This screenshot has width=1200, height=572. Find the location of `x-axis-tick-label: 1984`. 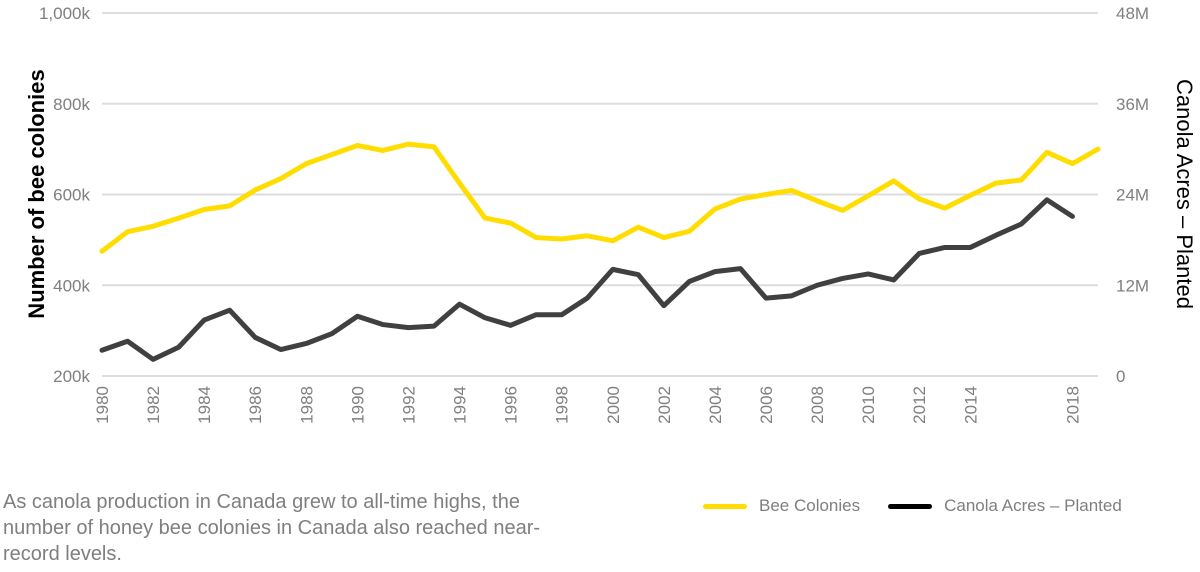

x-axis-tick-label: 1984 is located at coordinates (204, 405).